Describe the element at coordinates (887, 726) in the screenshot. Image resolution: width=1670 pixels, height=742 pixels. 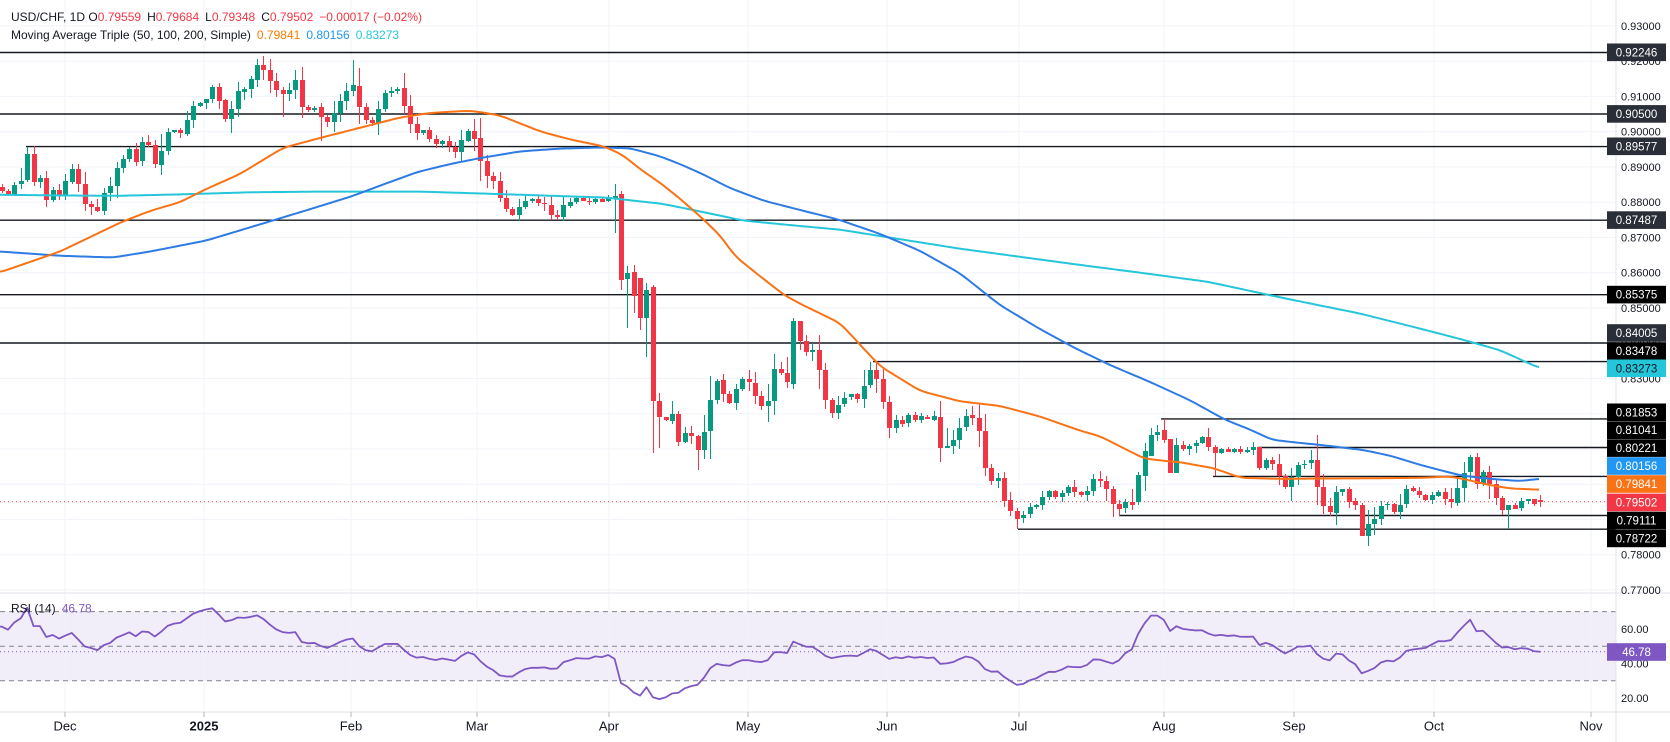
I see `svg-text: Jun` at that location.